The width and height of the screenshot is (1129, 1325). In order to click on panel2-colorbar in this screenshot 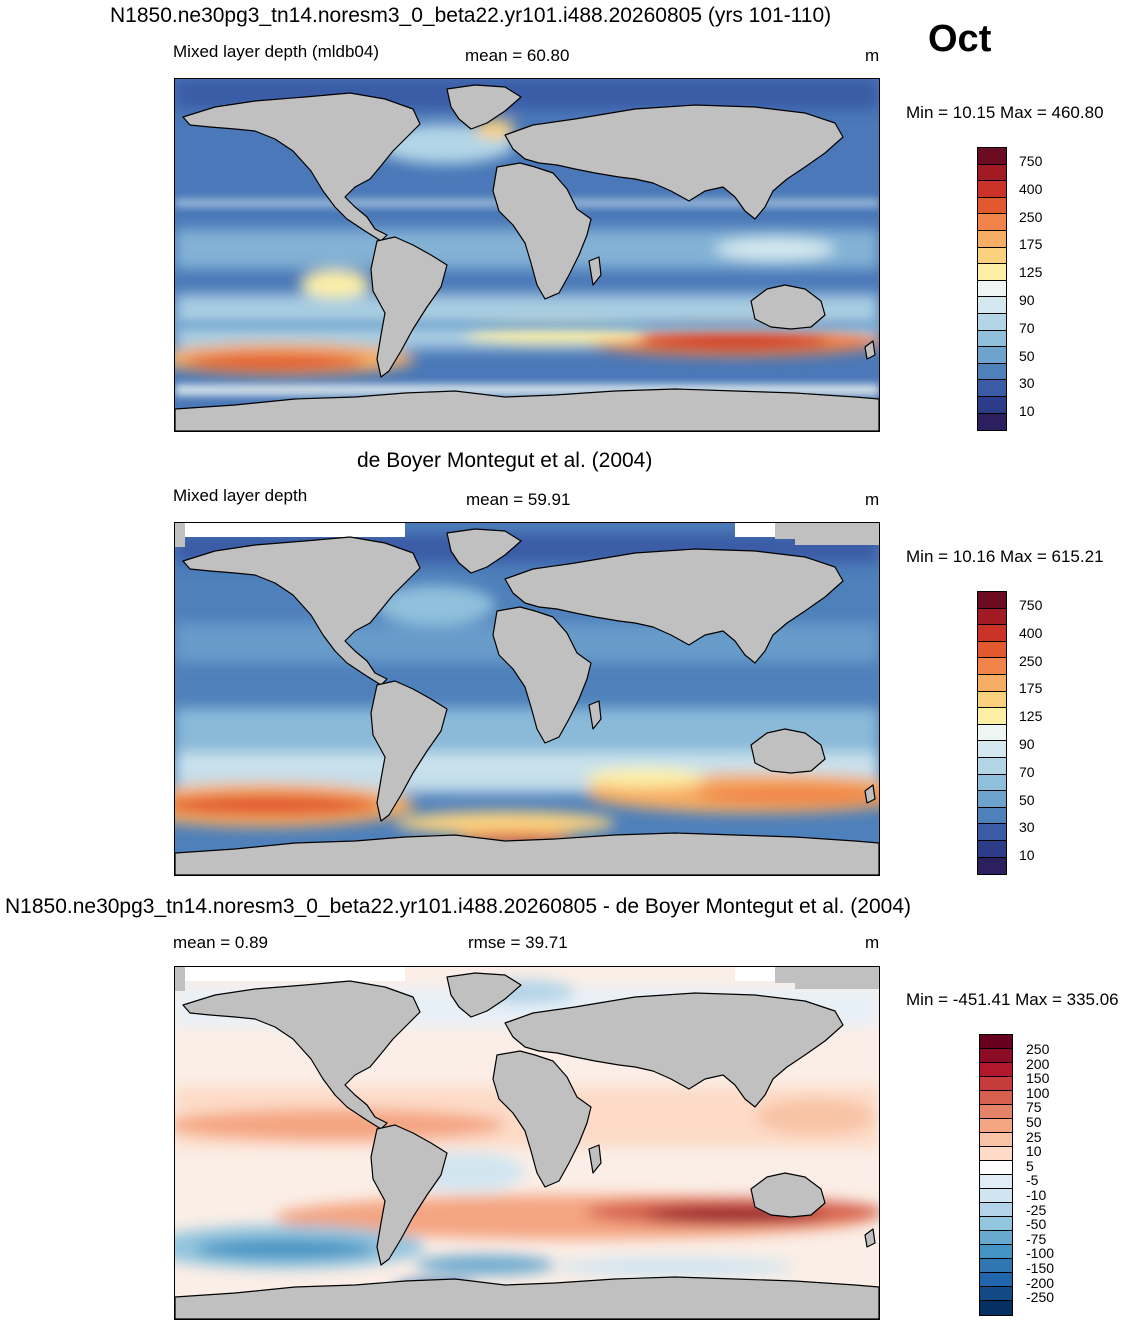, I will do `click(992, 733)`.